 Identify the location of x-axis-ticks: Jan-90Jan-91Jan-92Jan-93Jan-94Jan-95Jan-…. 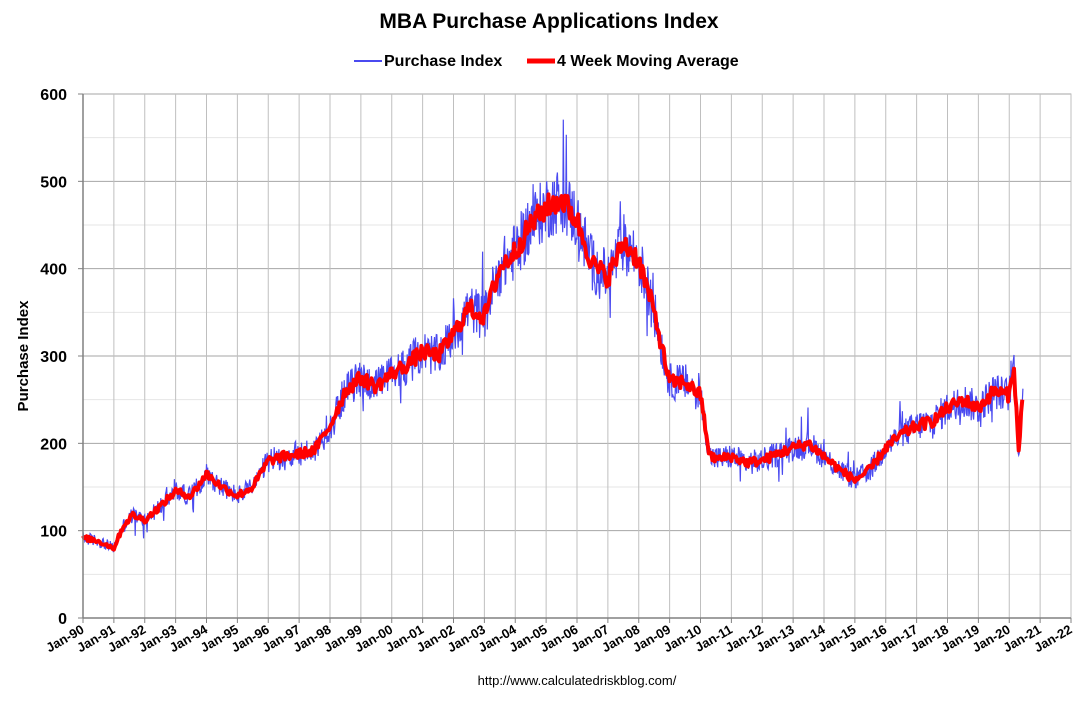
(559, 636).